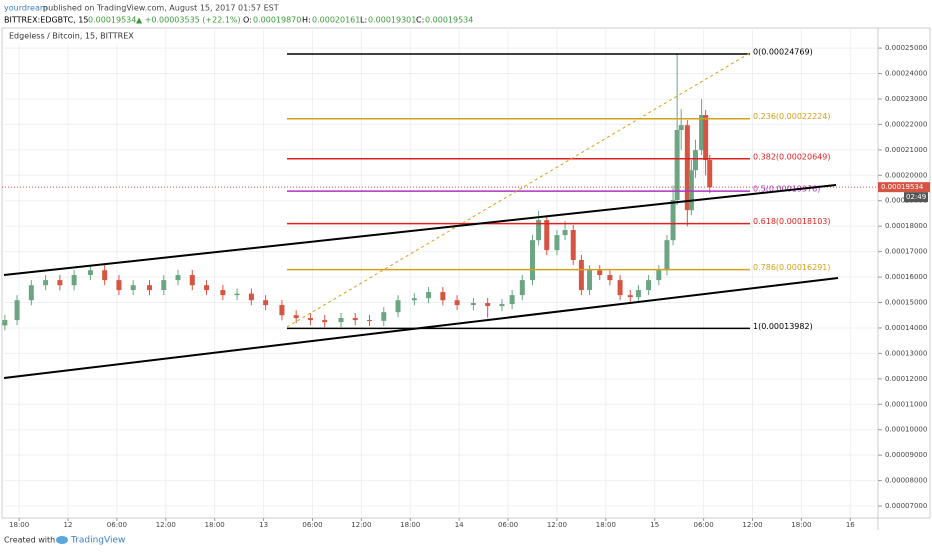  Describe the element at coordinates (792, 116) in the screenshot. I see `fib-label: 0.236(0.00022224)` at that location.